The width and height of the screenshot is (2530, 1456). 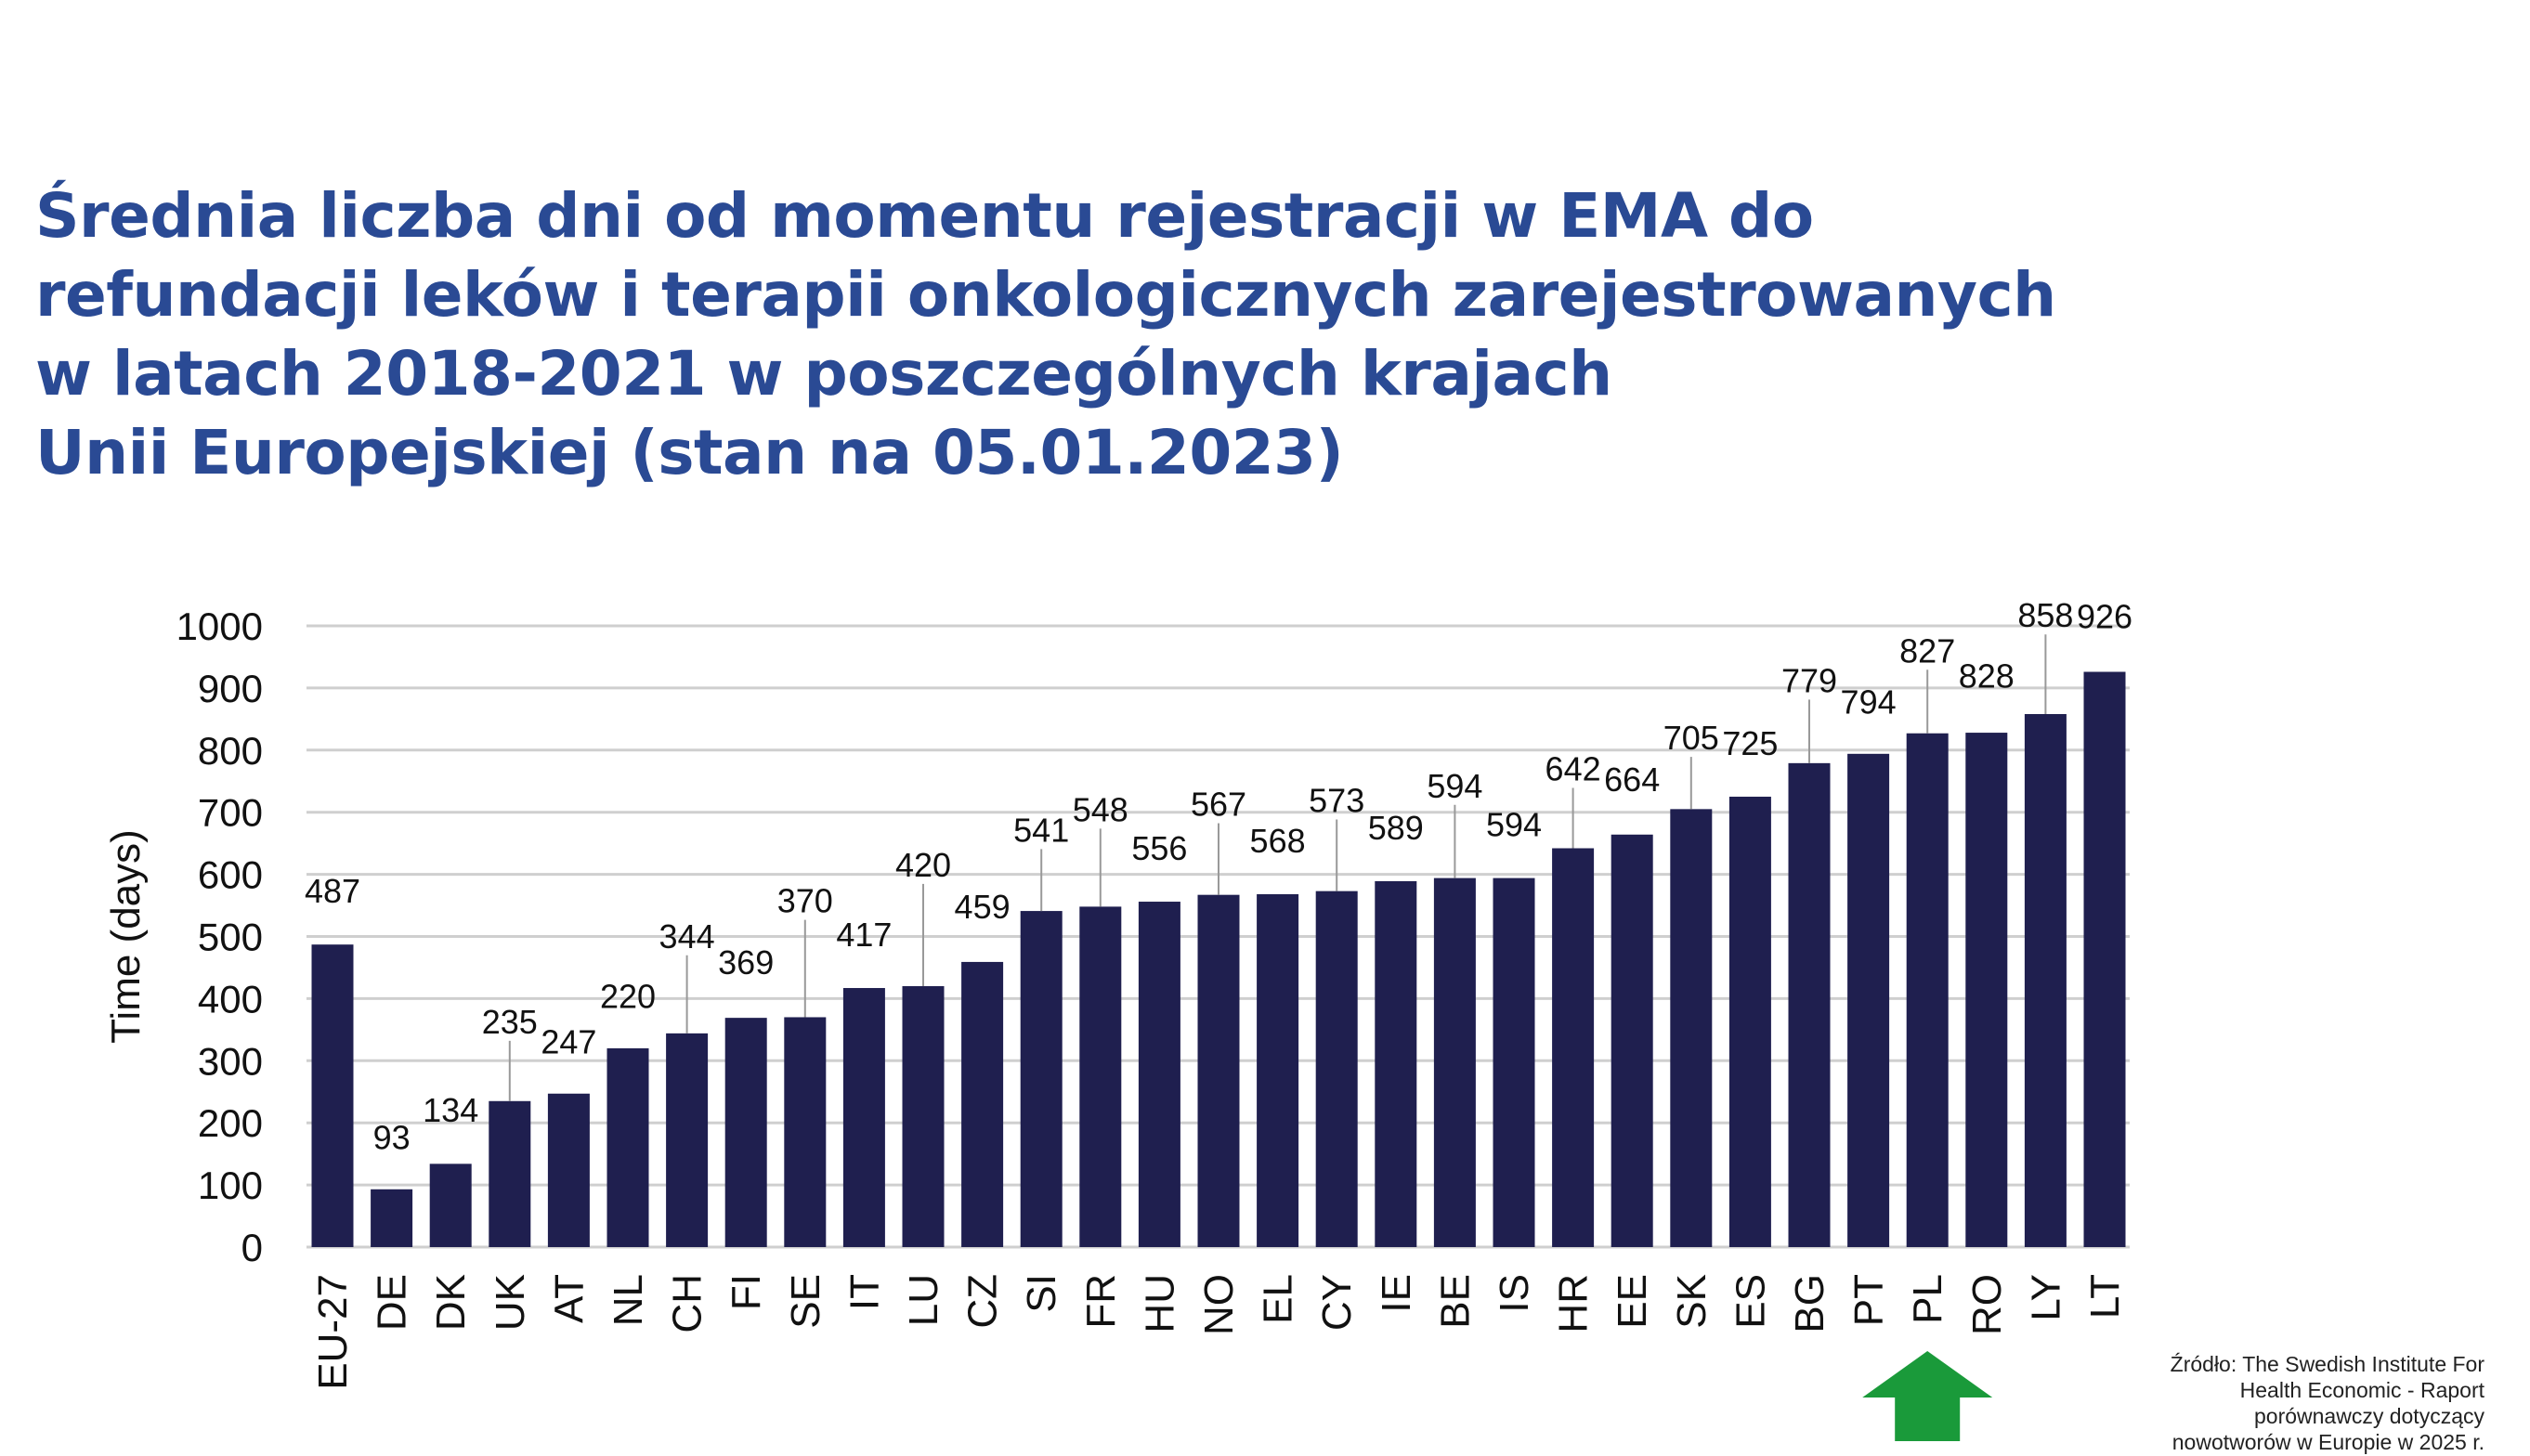 What do you see at coordinates (805, 901) in the screenshot?
I see `data-label: 370` at bounding box center [805, 901].